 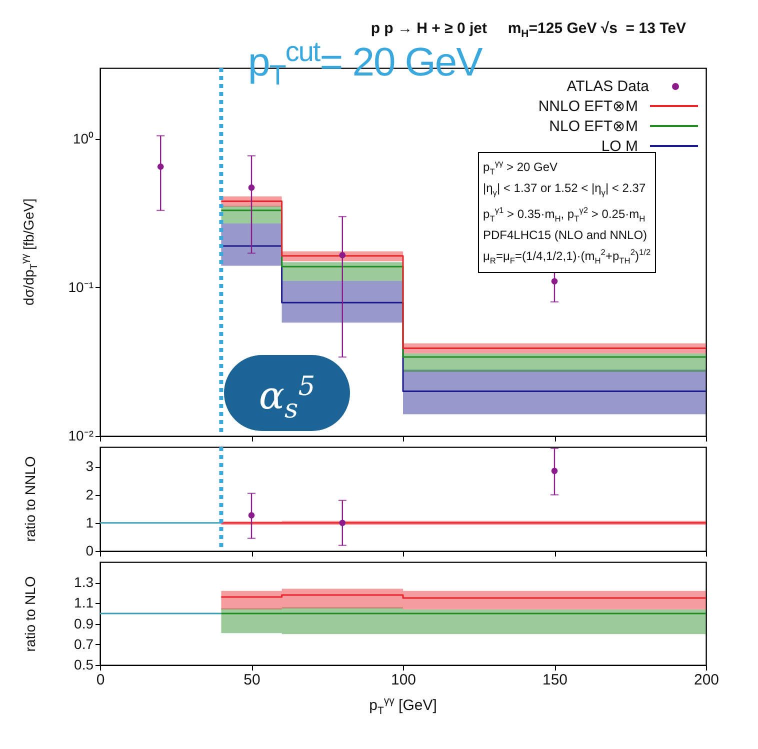 I want to click on y-tick-label: 10⁰, so click(x=83, y=138).